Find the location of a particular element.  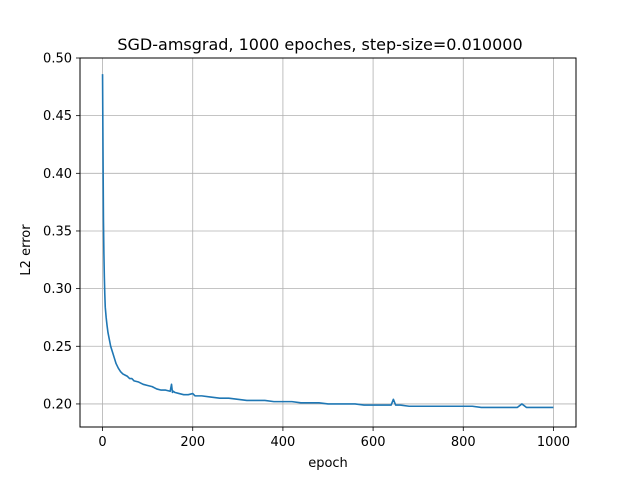

y-tick-label: 0.45 is located at coordinates (57, 116).